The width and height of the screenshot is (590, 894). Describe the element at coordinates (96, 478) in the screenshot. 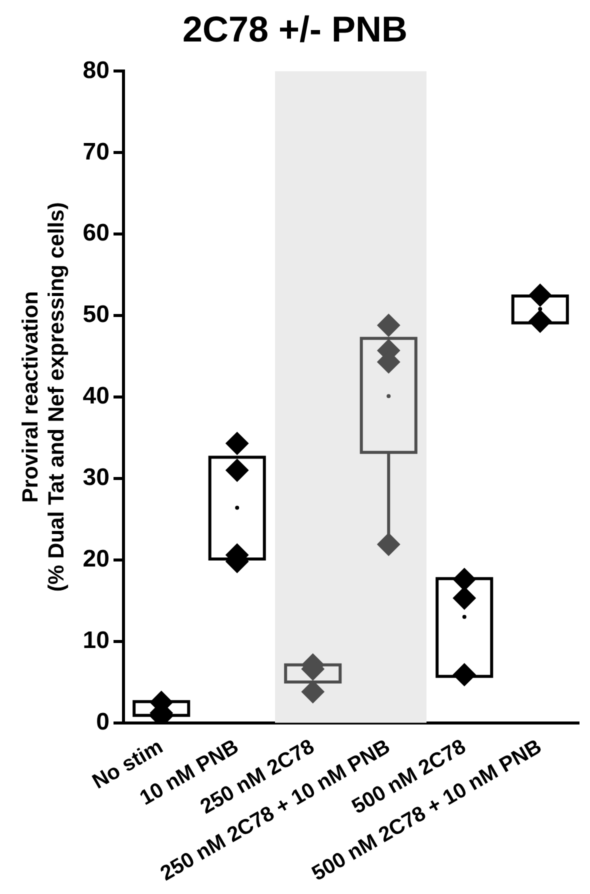

I see `y-tick-label: 30` at that location.